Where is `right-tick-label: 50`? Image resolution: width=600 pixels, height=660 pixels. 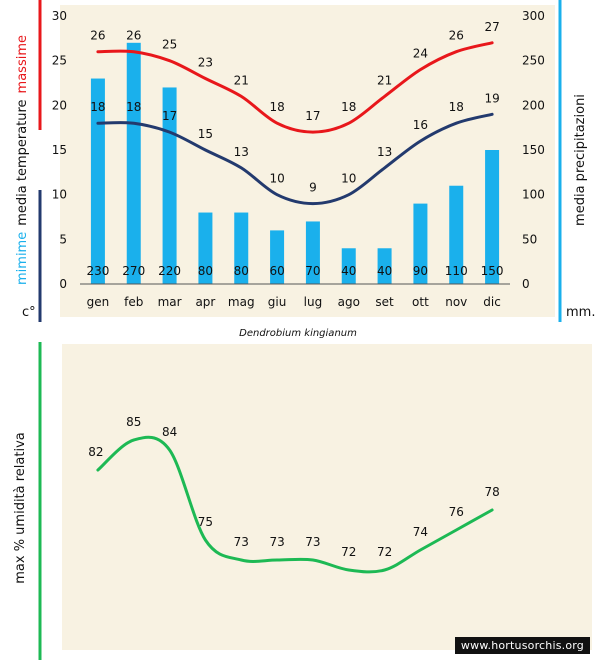 right-tick-label: 50 is located at coordinates (529, 239).